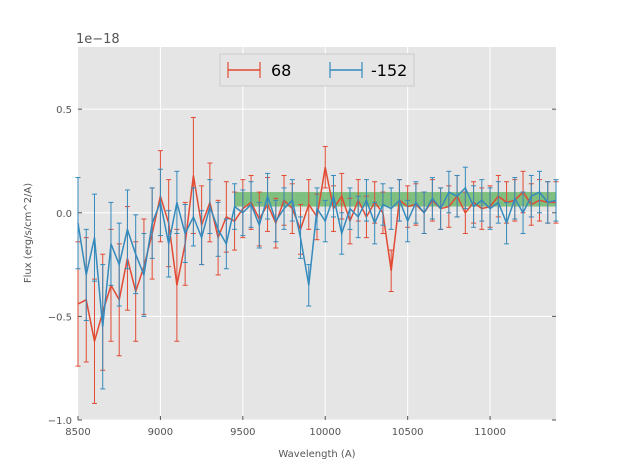 The image size is (617, 467). Describe the element at coordinates (160, 432) in the screenshot. I see `x-tick-label: 9000` at that location.